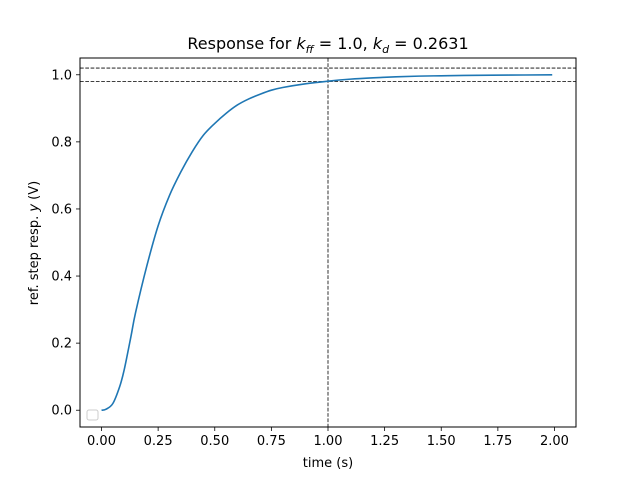 This screenshot has height=480, width=640. What do you see at coordinates (34, 259) in the screenshot?
I see `y-axis-label-text: ref. step resp.` at bounding box center [34, 259].